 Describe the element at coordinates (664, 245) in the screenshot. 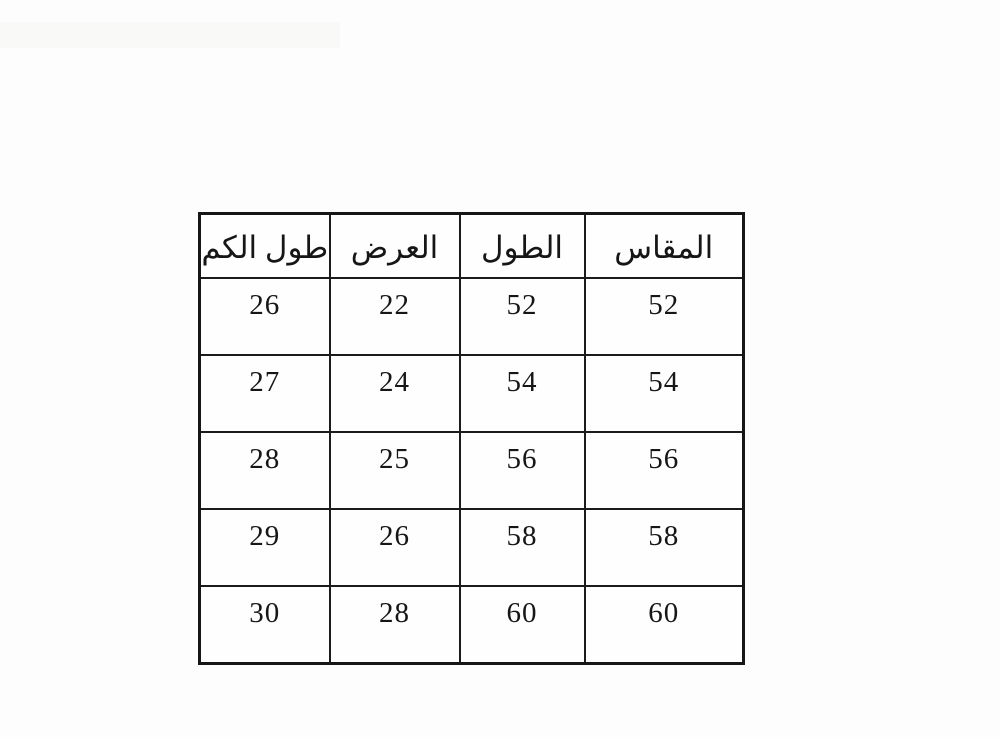

I see `header-cell-size: المقاس` at that location.